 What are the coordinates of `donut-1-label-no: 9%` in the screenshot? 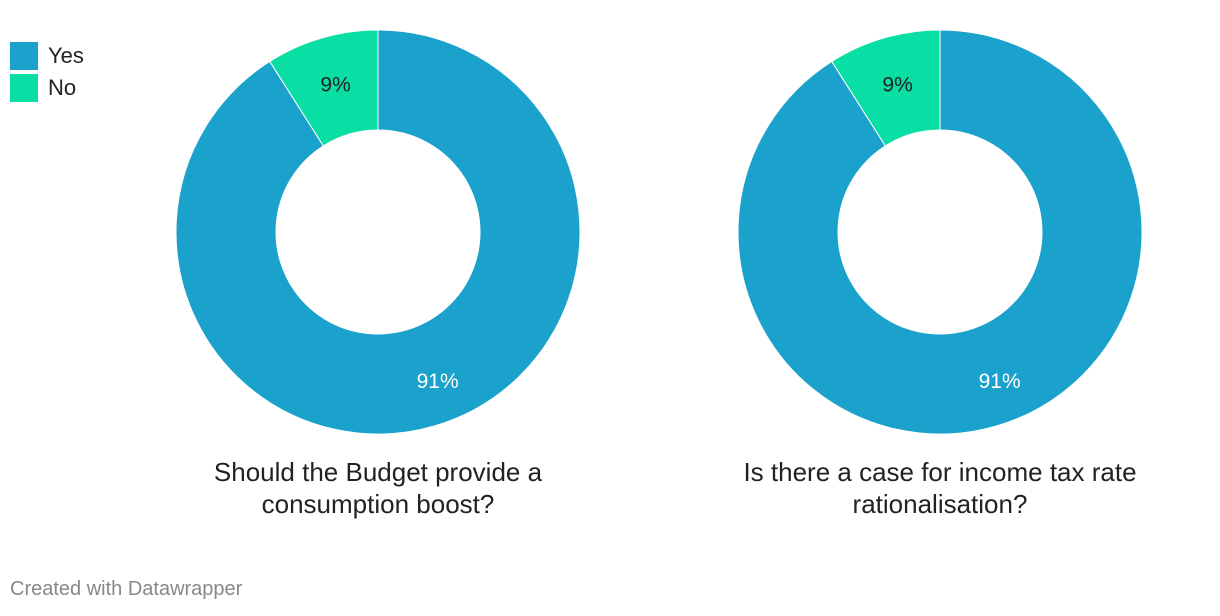 It's located at (335, 85).